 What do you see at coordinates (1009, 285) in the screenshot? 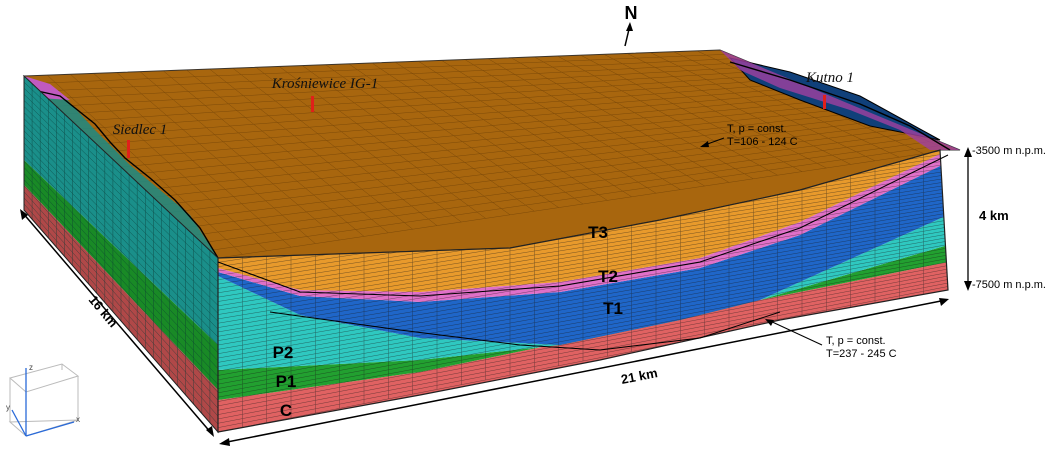
I see `depth-bottom-label: -7500 m n.p.m.` at bounding box center [1009, 285].